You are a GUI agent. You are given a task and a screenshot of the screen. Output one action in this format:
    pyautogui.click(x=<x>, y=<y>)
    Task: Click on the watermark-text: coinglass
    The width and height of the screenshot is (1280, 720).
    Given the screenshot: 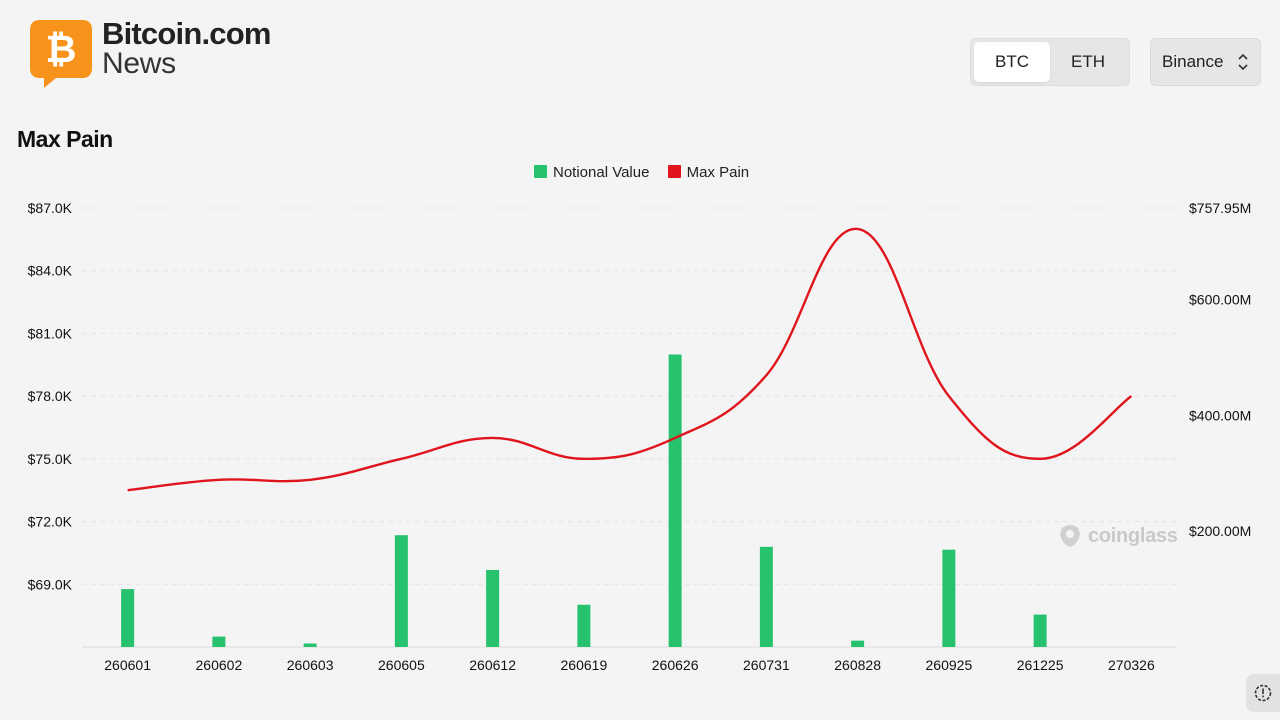 What is the action you would take?
    pyautogui.click(x=1133, y=536)
    